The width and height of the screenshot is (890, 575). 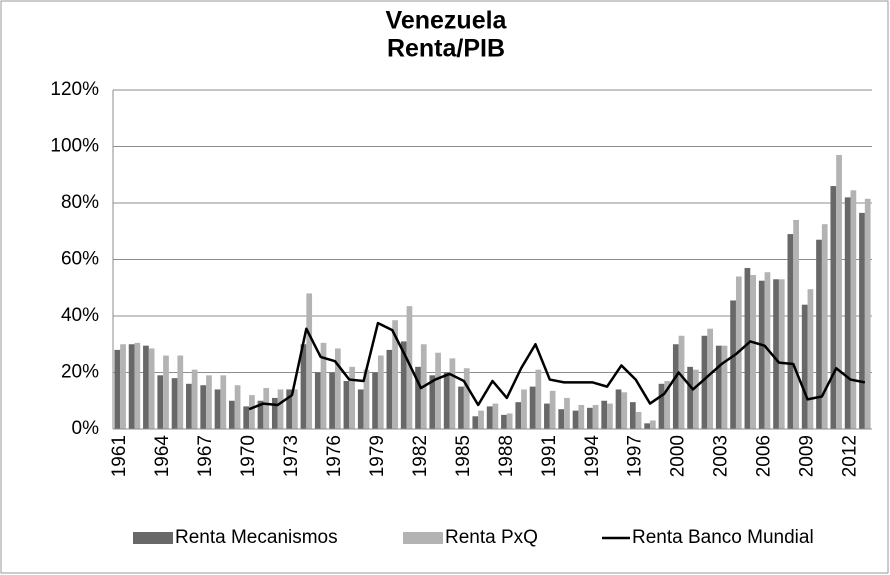 I want to click on y-tick-label: 60%, so click(x=80, y=259).